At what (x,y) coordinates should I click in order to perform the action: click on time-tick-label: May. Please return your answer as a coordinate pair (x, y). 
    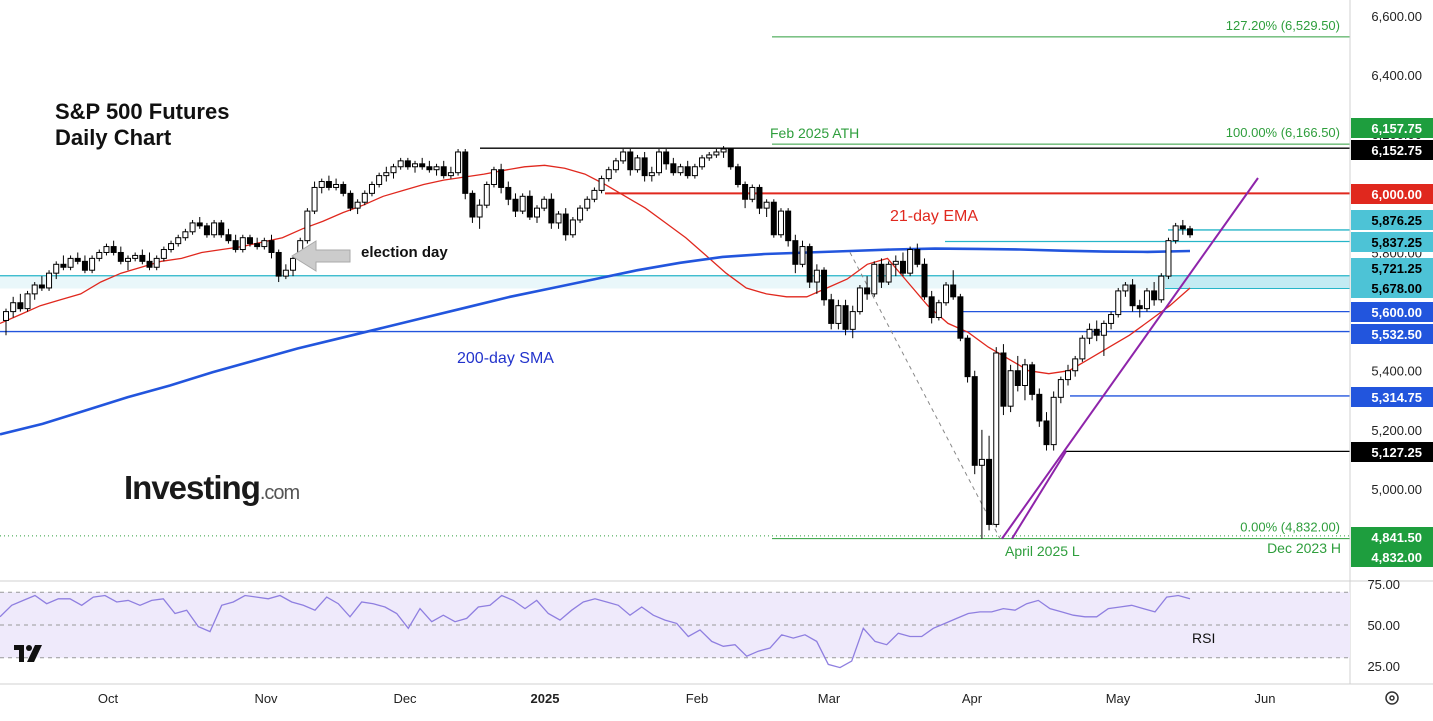
    Looking at the image, I should click on (1118, 698).